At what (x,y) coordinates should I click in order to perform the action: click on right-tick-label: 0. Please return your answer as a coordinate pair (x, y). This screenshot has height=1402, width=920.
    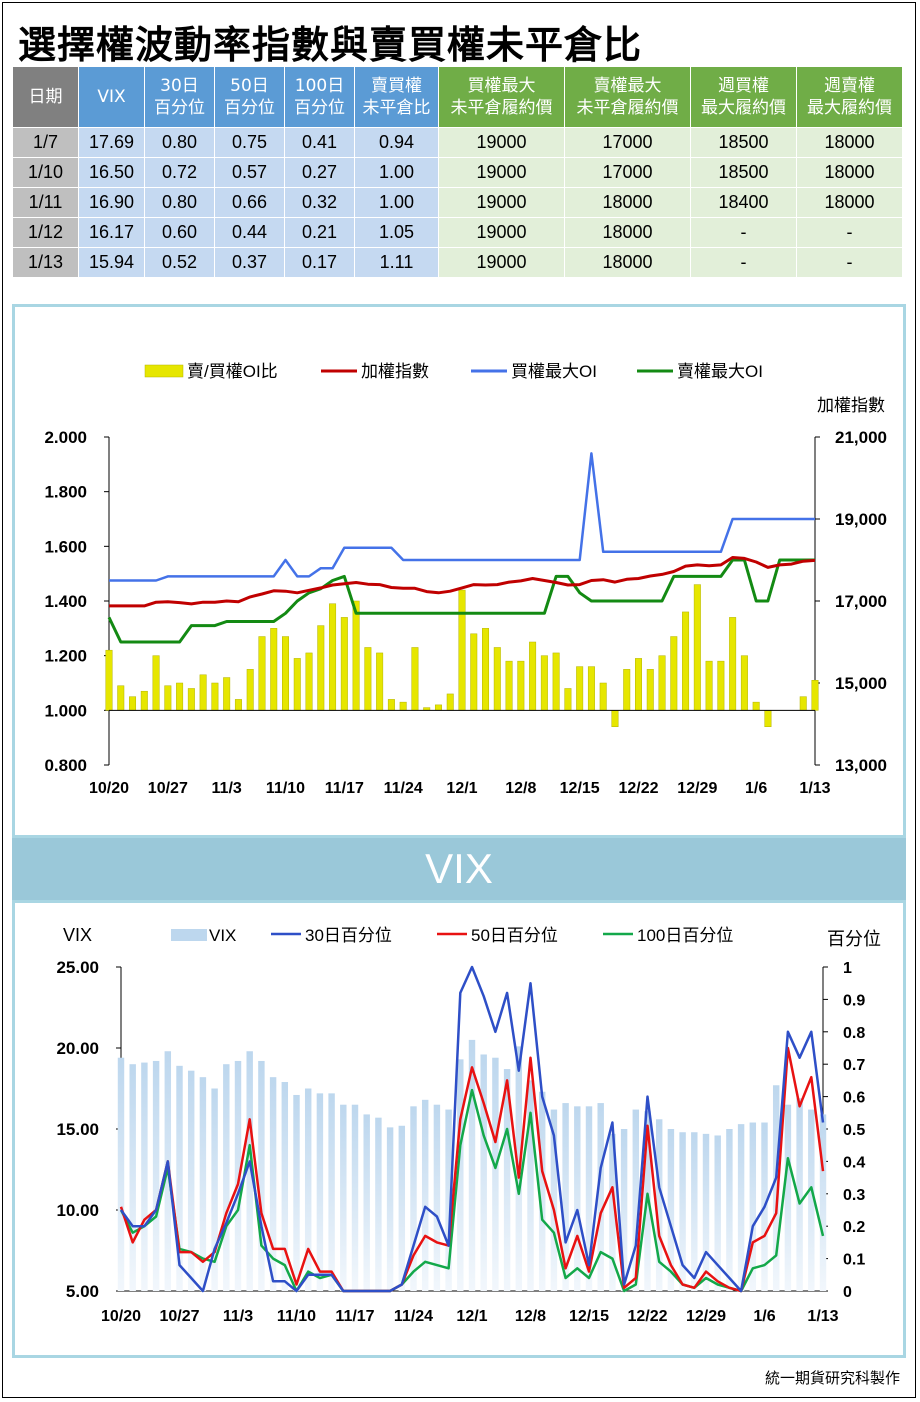
    Looking at the image, I should click on (847, 1292).